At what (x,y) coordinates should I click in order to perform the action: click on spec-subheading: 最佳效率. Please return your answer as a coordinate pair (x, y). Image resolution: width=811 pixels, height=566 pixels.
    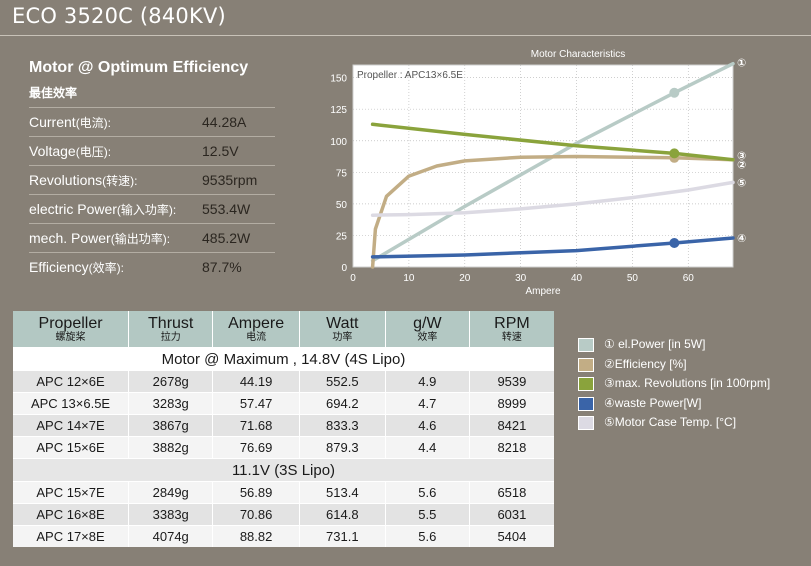
    Looking at the image, I should click on (53, 93).